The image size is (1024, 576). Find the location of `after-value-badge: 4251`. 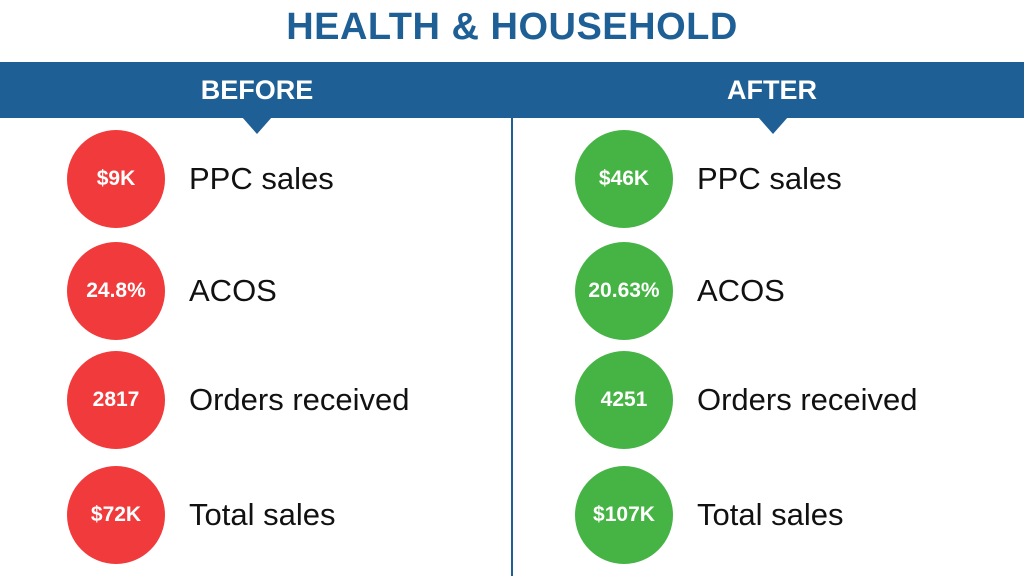

after-value-badge: 4251 is located at coordinates (624, 400).